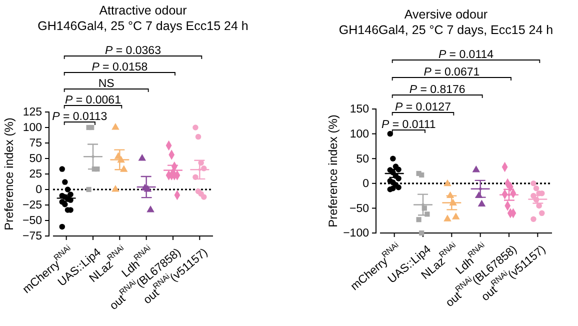 The height and width of the screenshot is (326, 578). I want to click on text: P = 0.0158, so click(120, 68).